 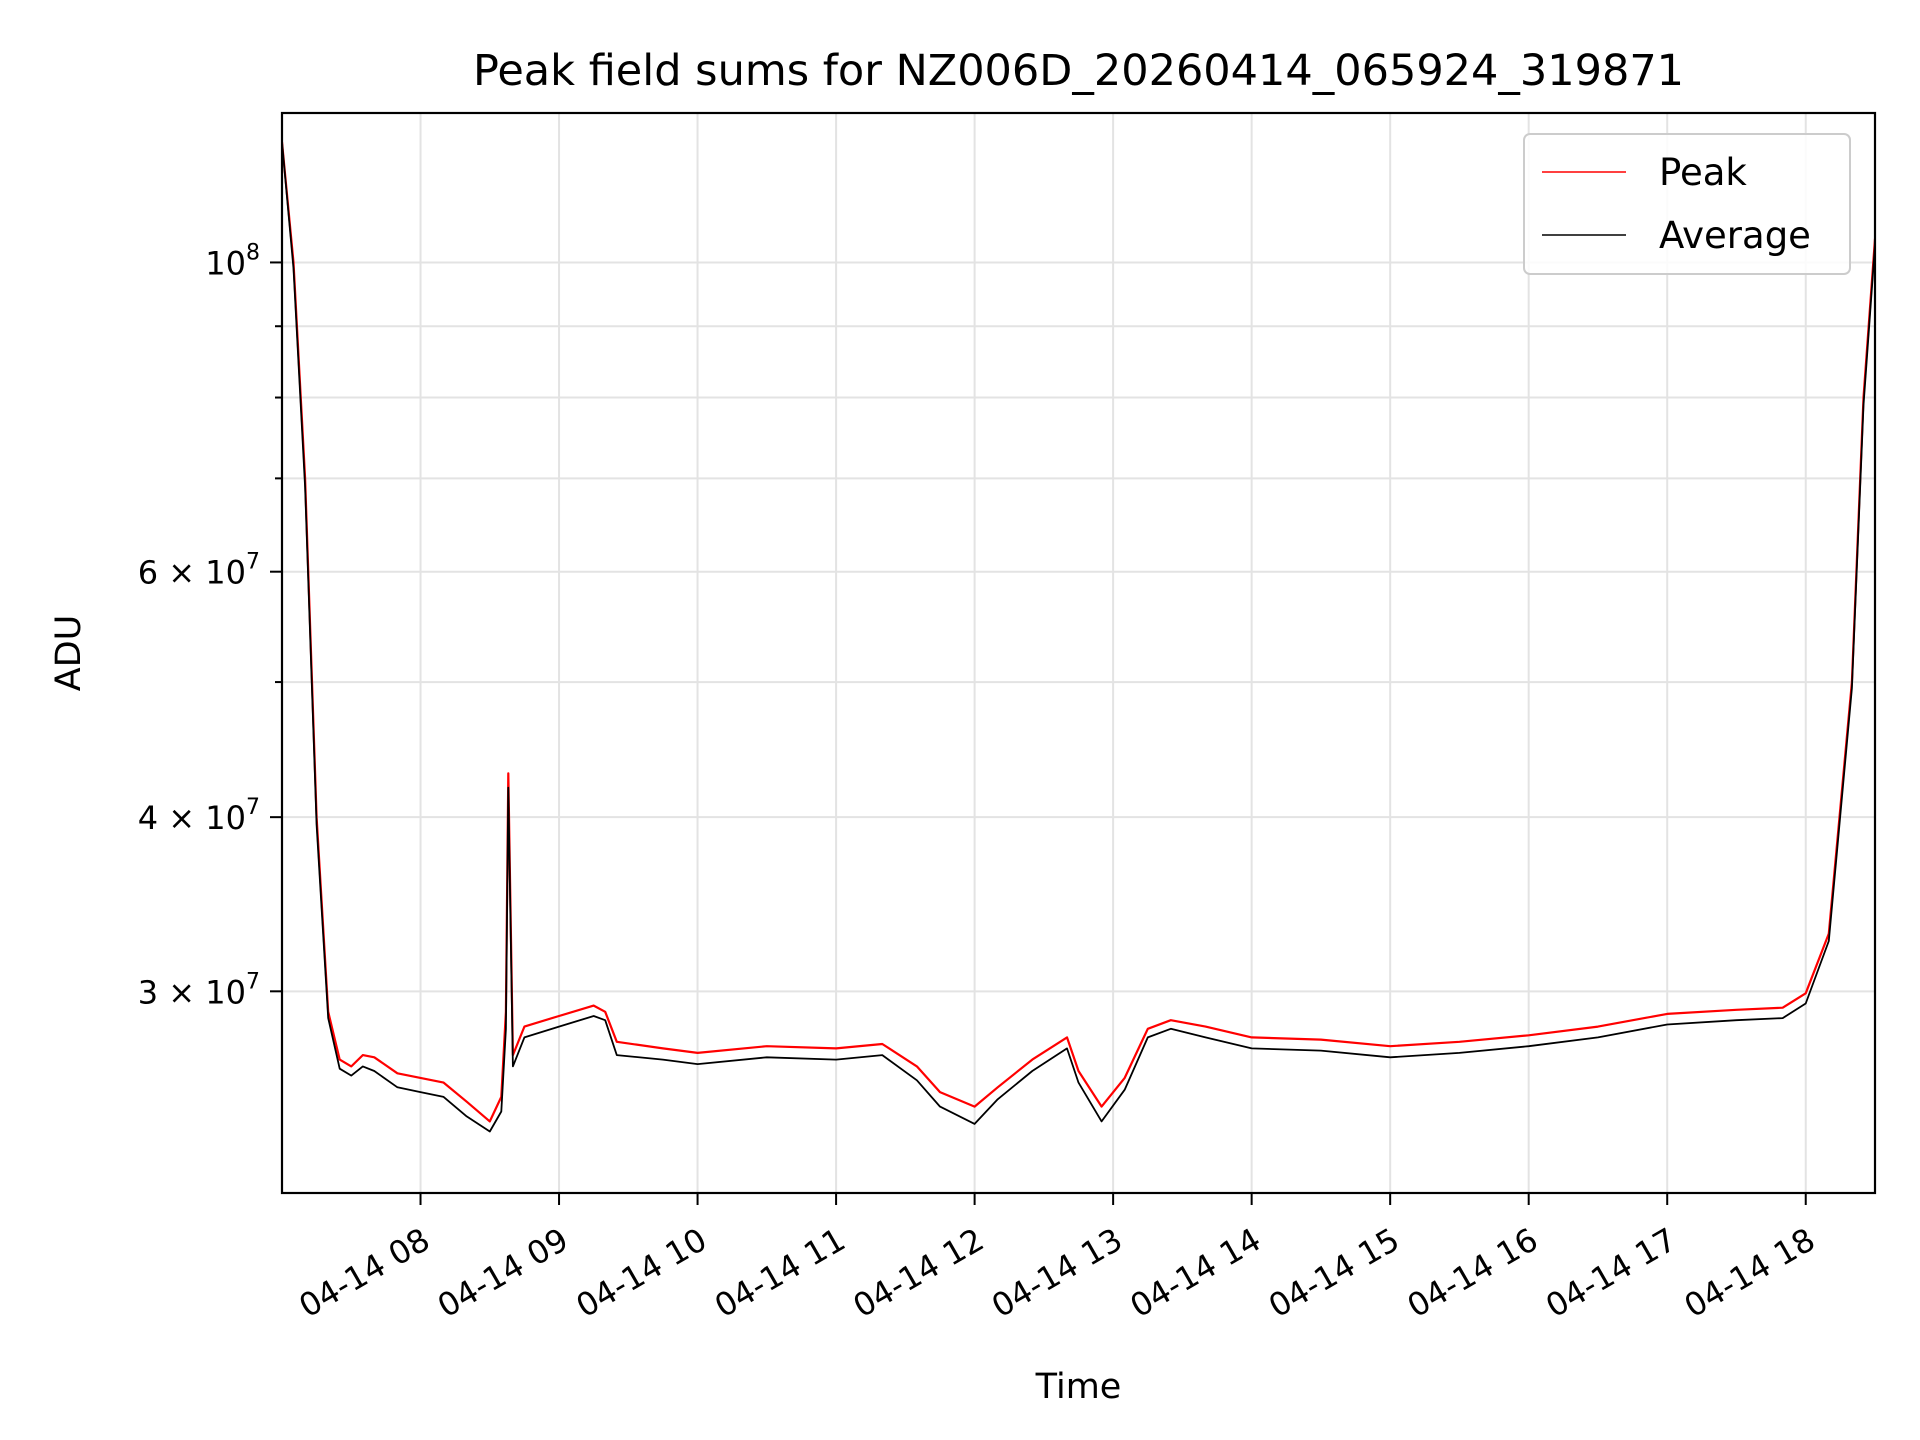 What do you see at coordinates (192, 992) in the screenshot?
I see `y-tick-base: 3 × 10` at bounding box center [192, 992].